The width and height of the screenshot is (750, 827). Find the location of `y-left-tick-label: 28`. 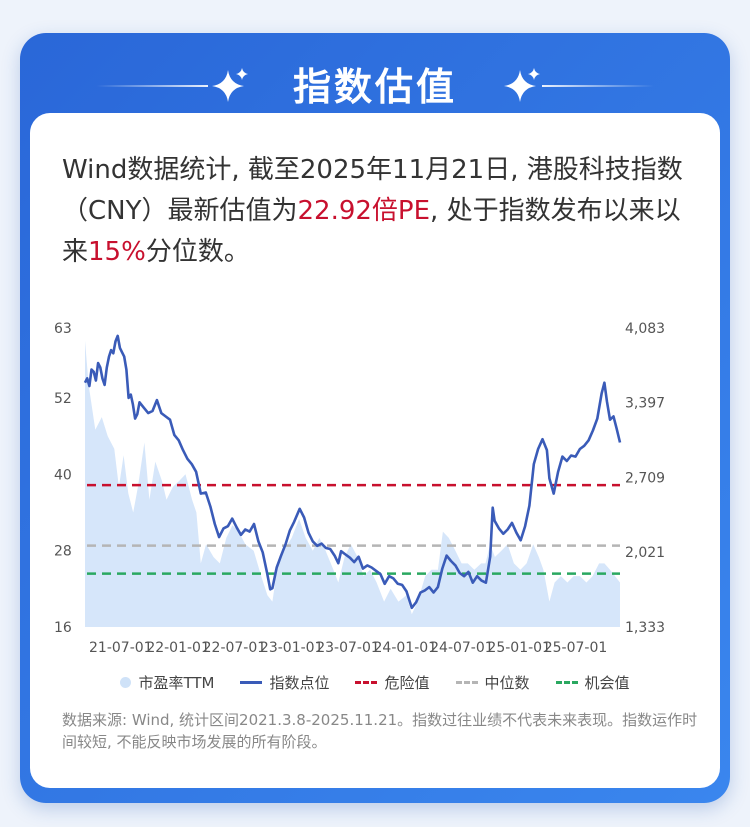

y-left-tick-label: 28 is located at coordinates (63, 552).